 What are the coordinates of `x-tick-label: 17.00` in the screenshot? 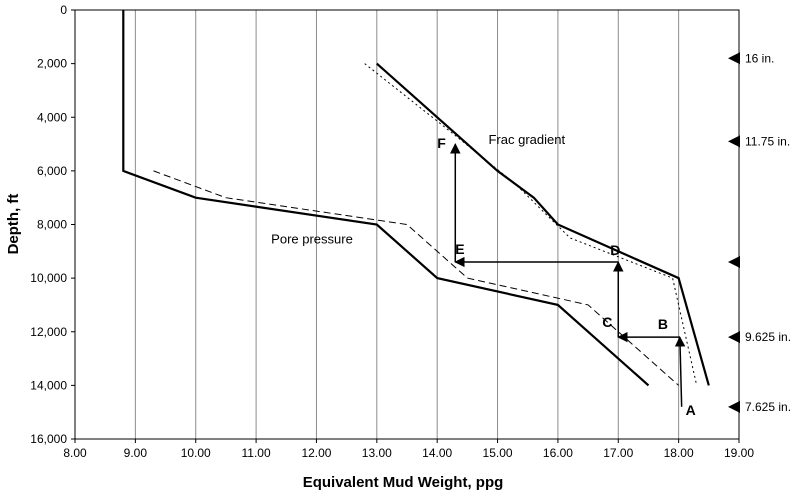 It's located at (618, 453).